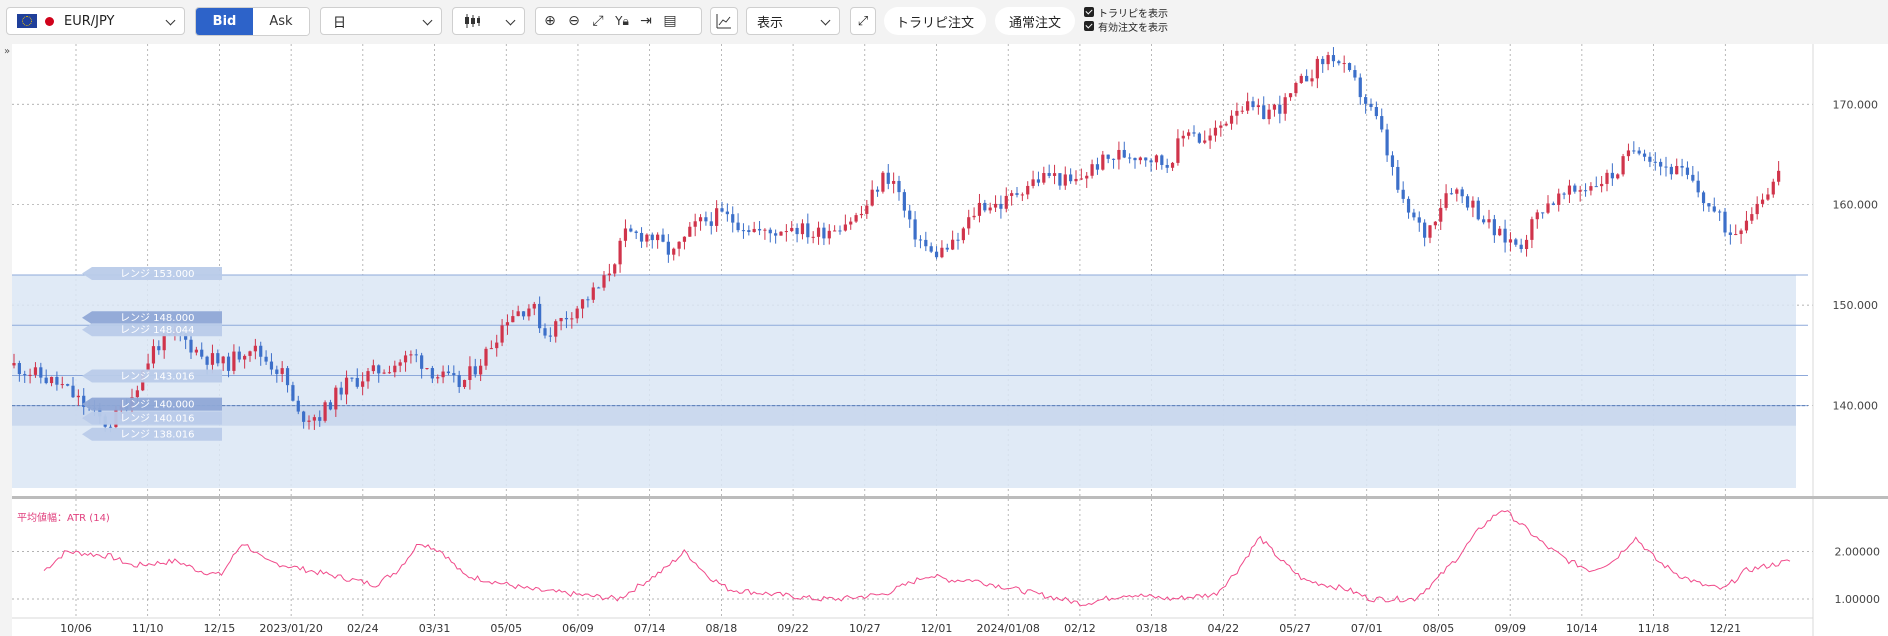 The height and width of the screenshot is (636, 1888). What do you see at coordinates (157, 330) in the screenshot?
I see `range-label-text: レンジ 148.044` at bounding box center [157, 330].